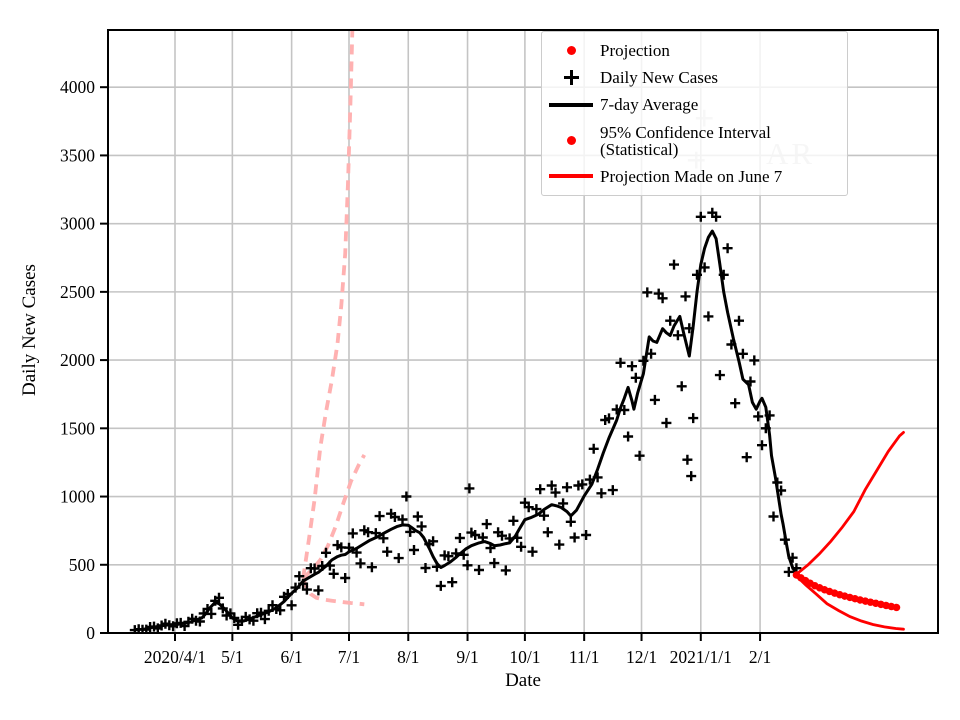 The width and height of the screenshot is (960, 720). I want to click on legend-label: Projection Made on June 7, so click(691, 176).